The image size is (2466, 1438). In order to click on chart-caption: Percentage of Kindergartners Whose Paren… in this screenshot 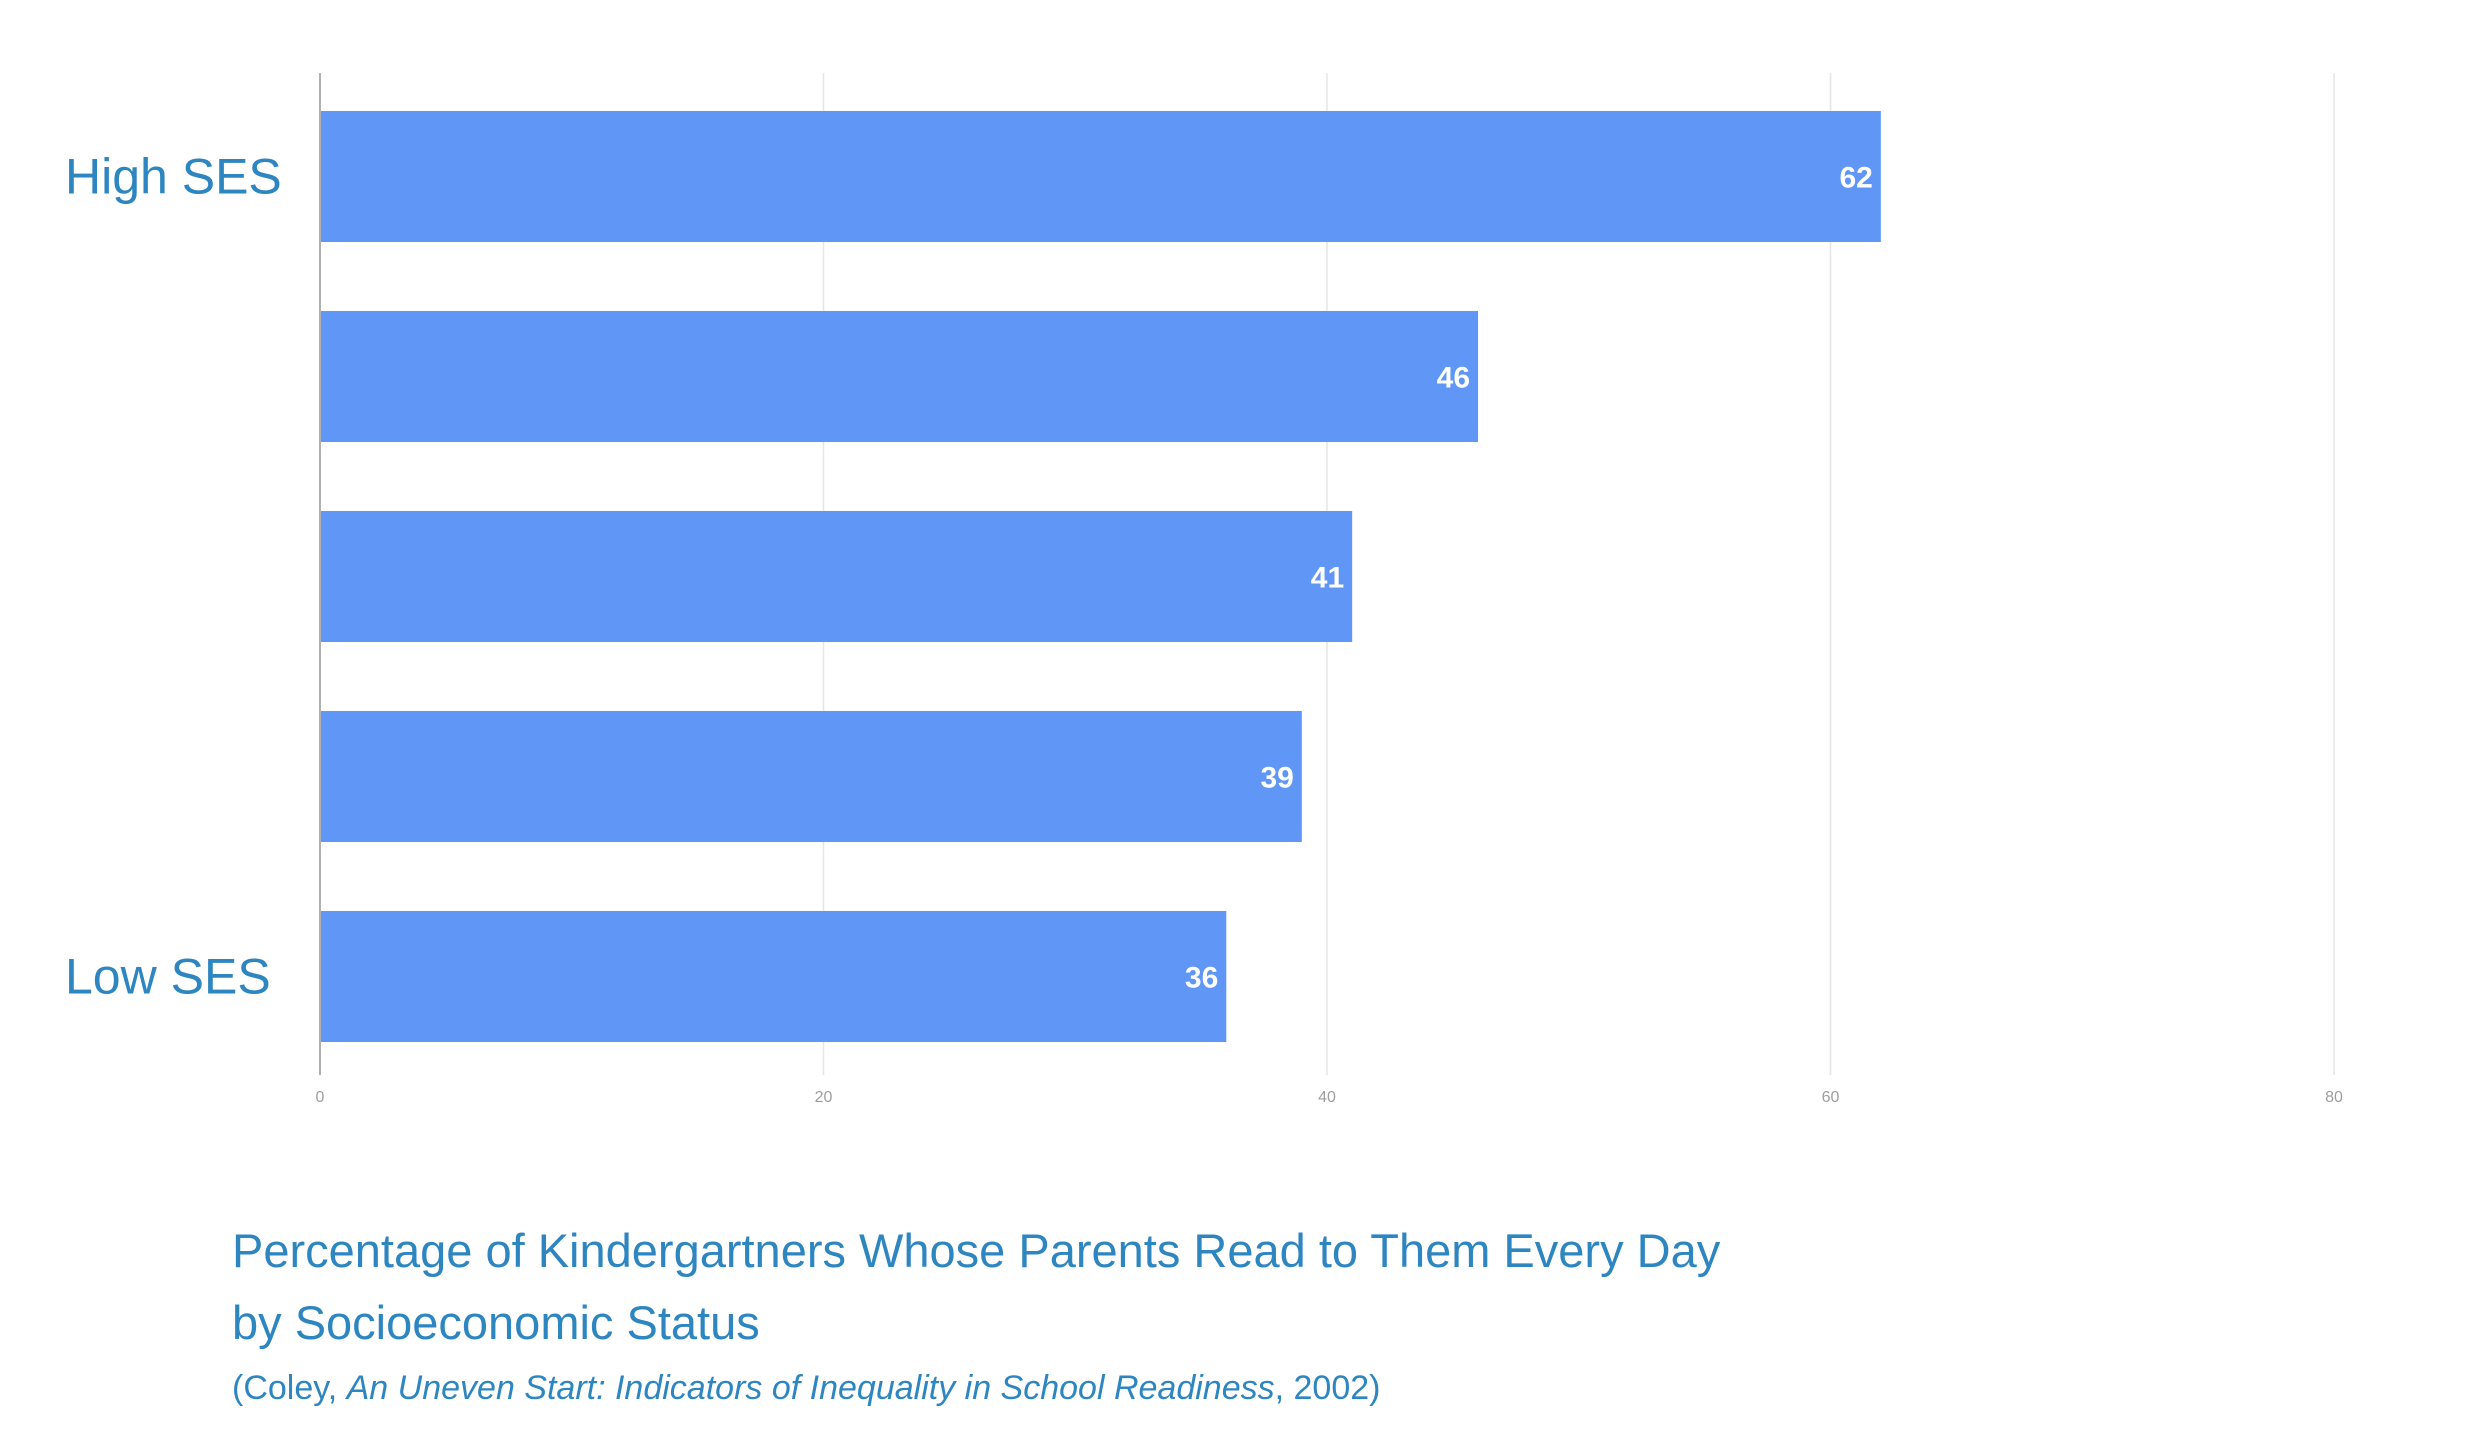, I will do `click(1232, 1314)`.